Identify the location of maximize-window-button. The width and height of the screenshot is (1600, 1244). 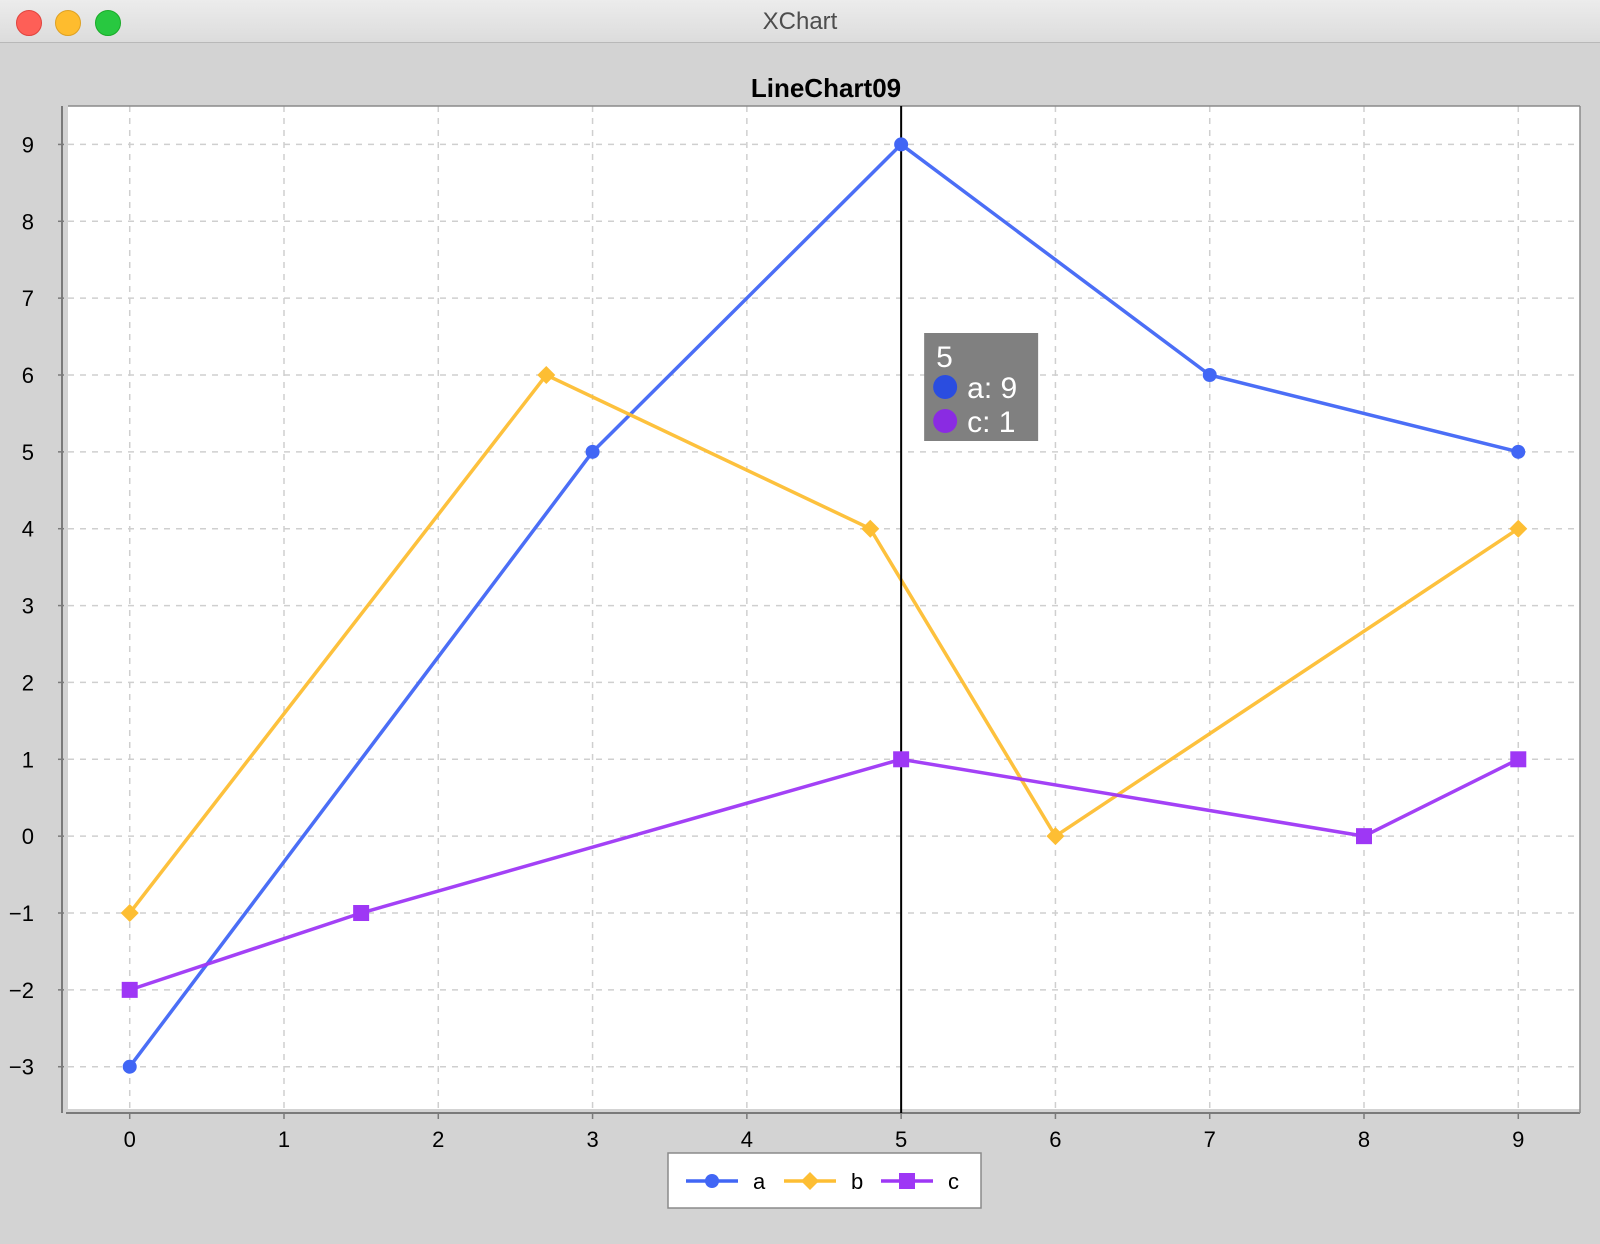
(108, 23).